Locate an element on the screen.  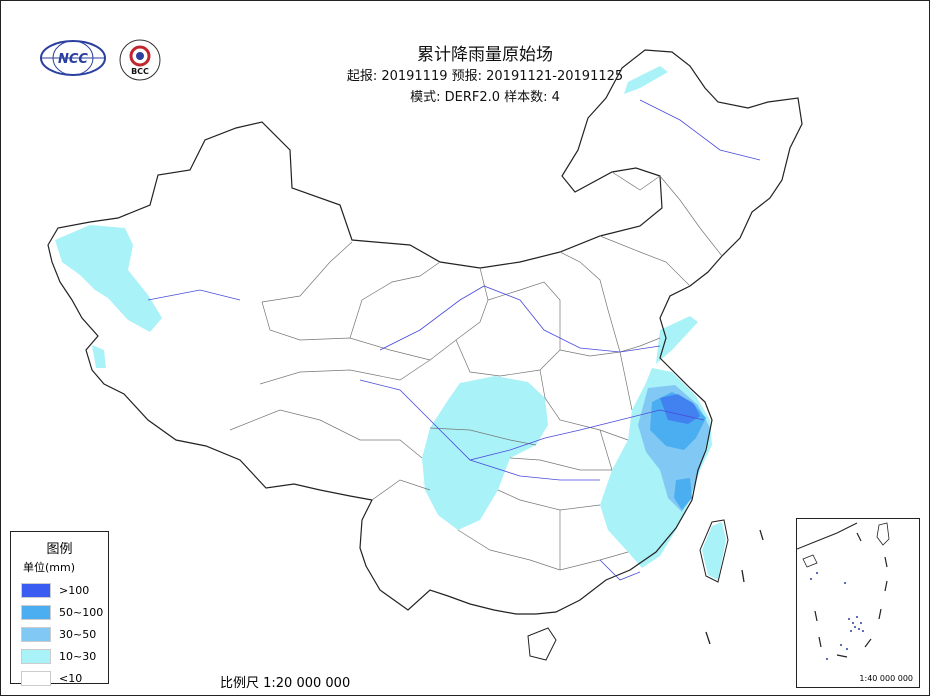
svg-text: NCC is located at coordinates (73, 59).